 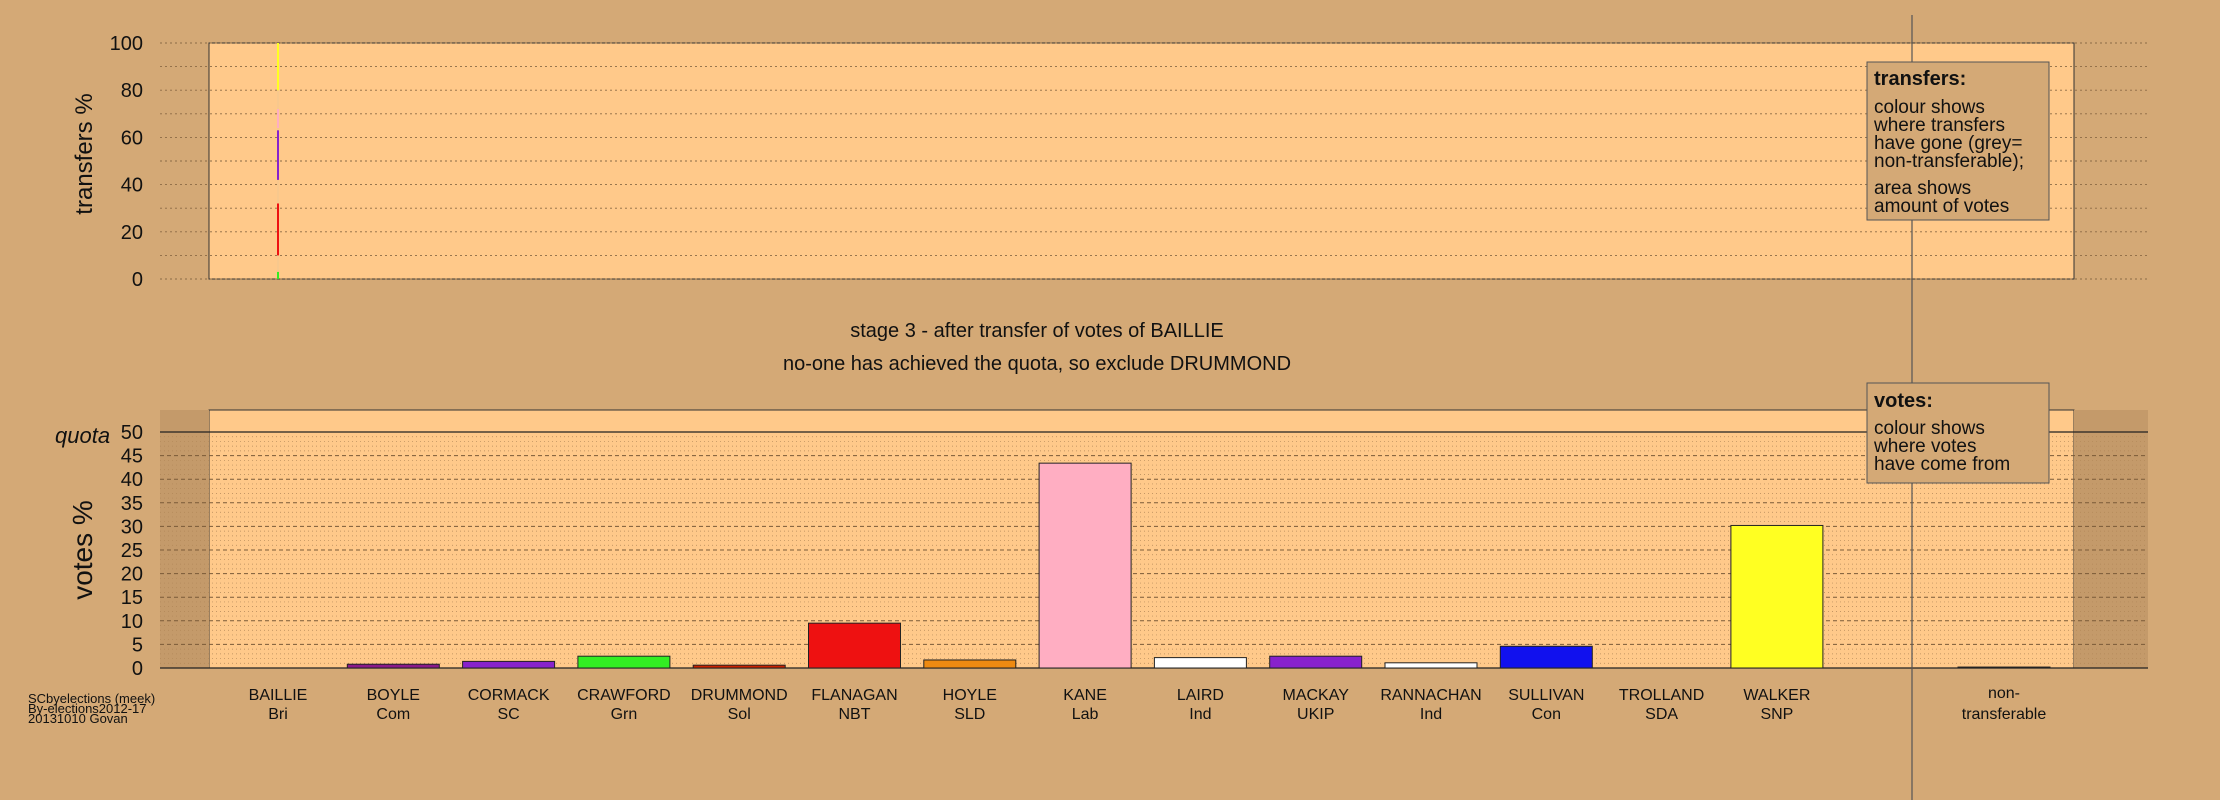 I want to click on candidate-name: HOYLE, so click(x=970, y=695).